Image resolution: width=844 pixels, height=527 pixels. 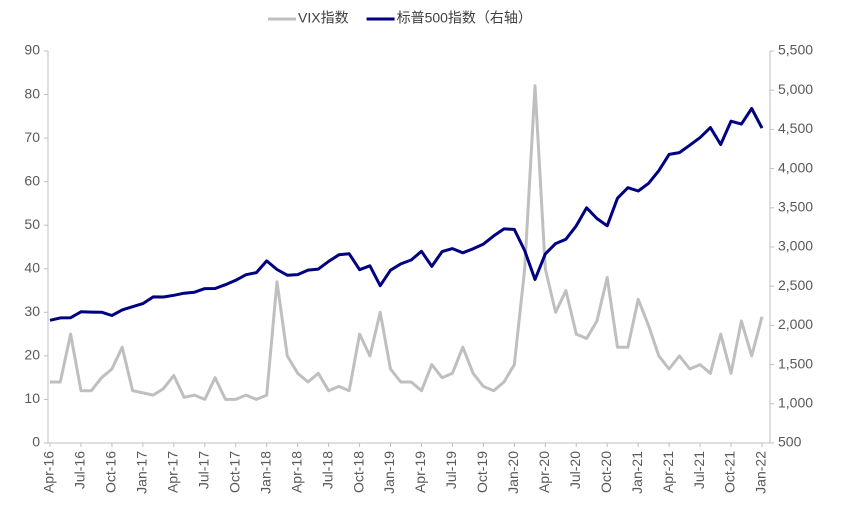 I want to click on x-tick-label: Apr-18, so click(x=296, y=472).